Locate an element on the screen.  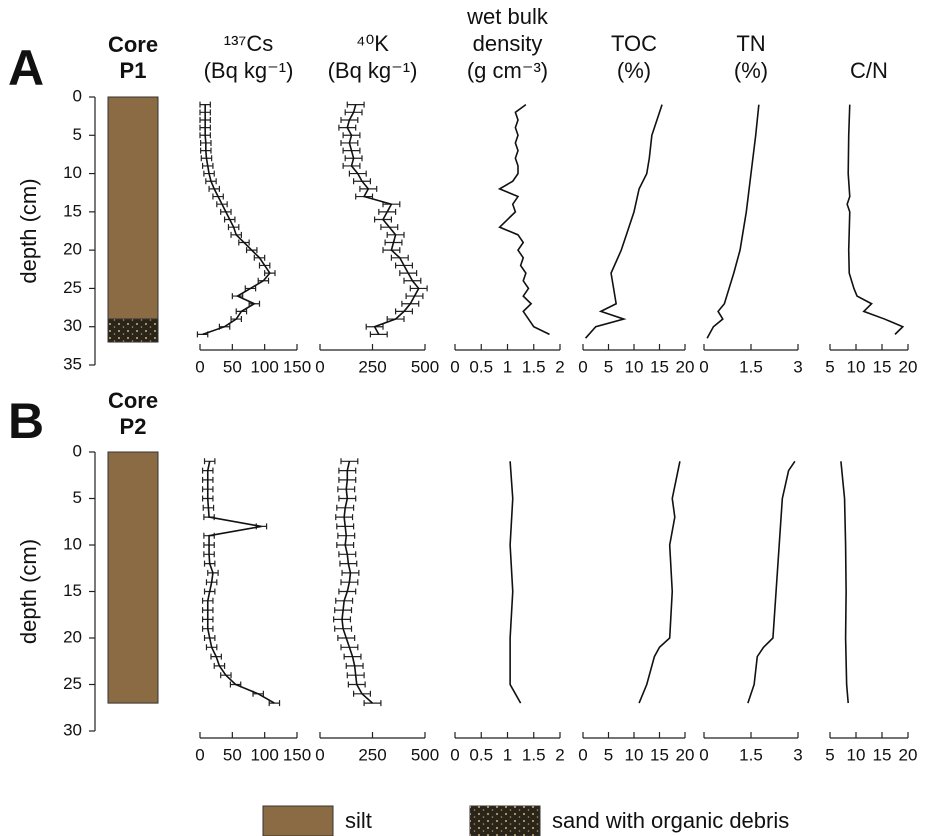
legend-label: sand with organic debris is located at coordinates (670, 820).